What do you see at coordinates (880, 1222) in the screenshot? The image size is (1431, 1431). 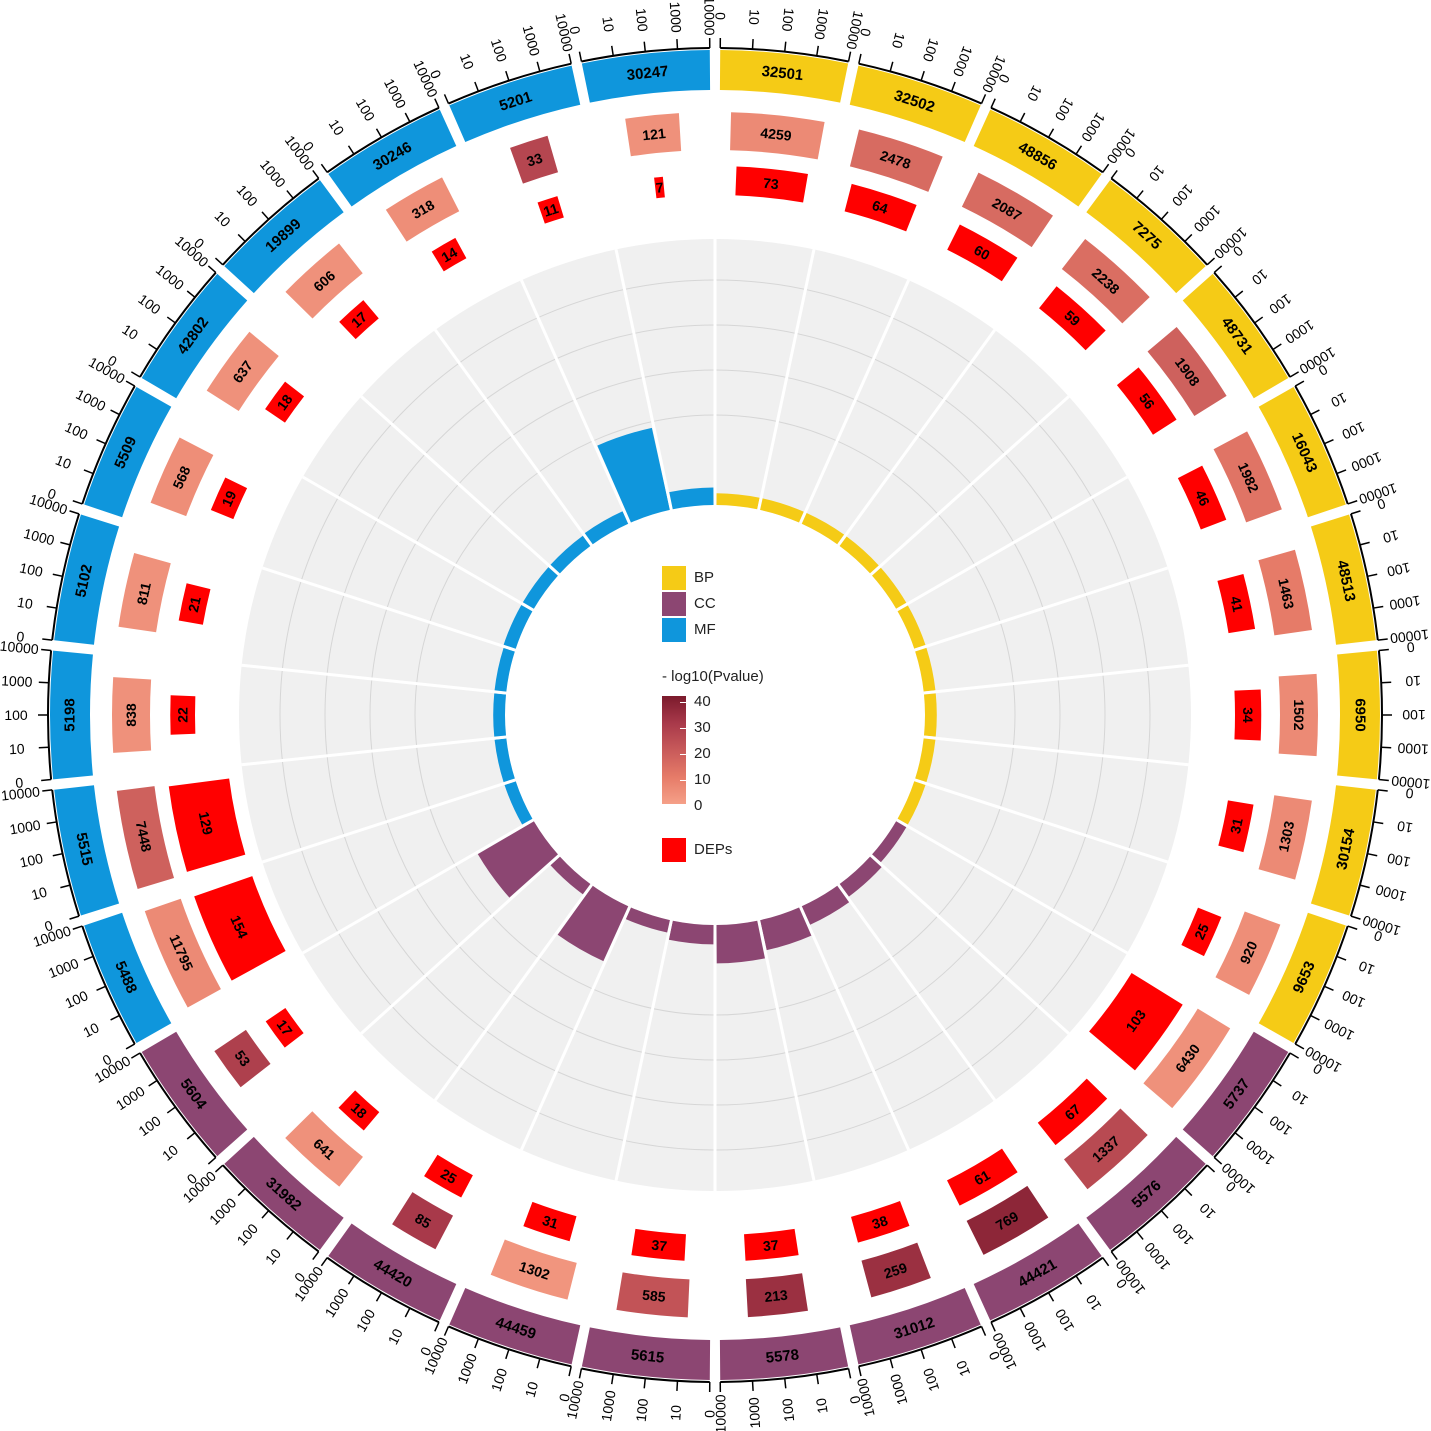 I see `dep-count-label: 38` at bounding box center [880, 1222].